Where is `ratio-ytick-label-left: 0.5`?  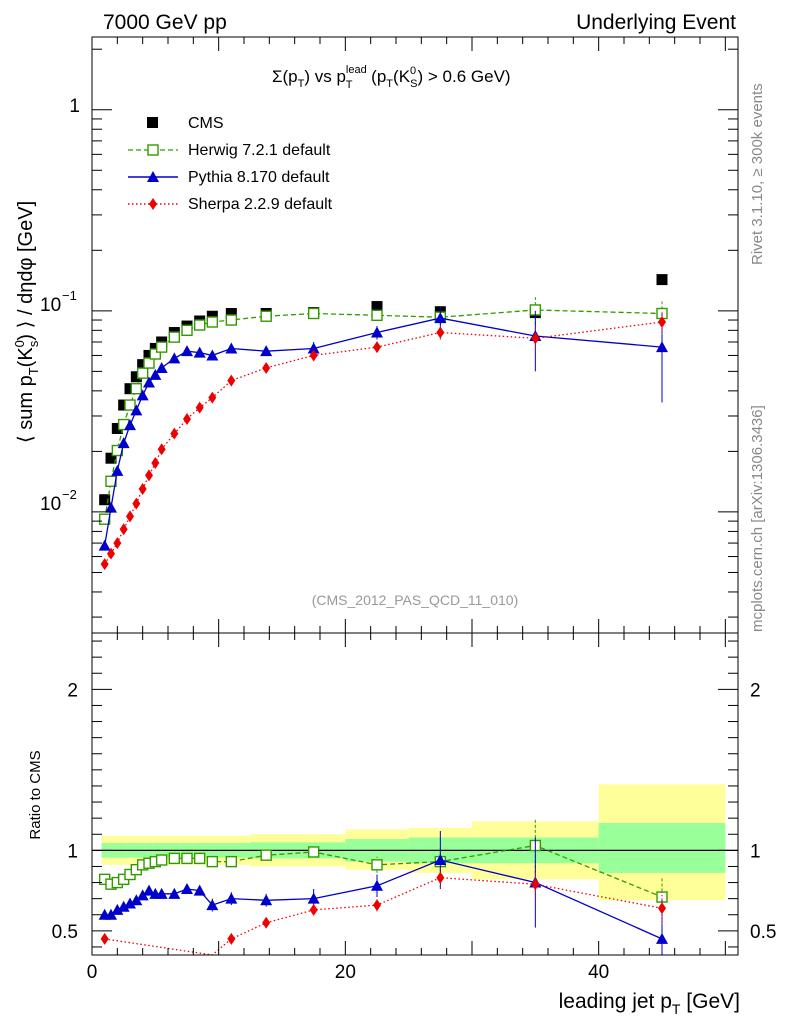
ratio-ytick-label-left: 0.5 is located at coordinates (65, 932).